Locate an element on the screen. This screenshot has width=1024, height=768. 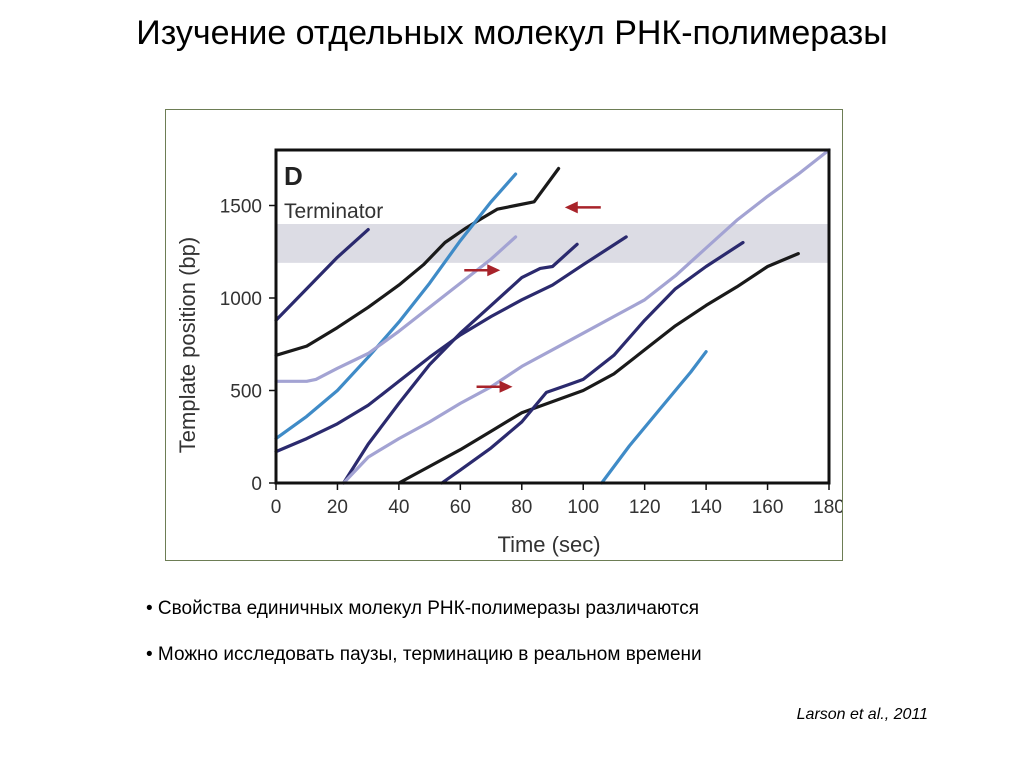
x-tick-label: 80 is located at coordinates (521, 507).